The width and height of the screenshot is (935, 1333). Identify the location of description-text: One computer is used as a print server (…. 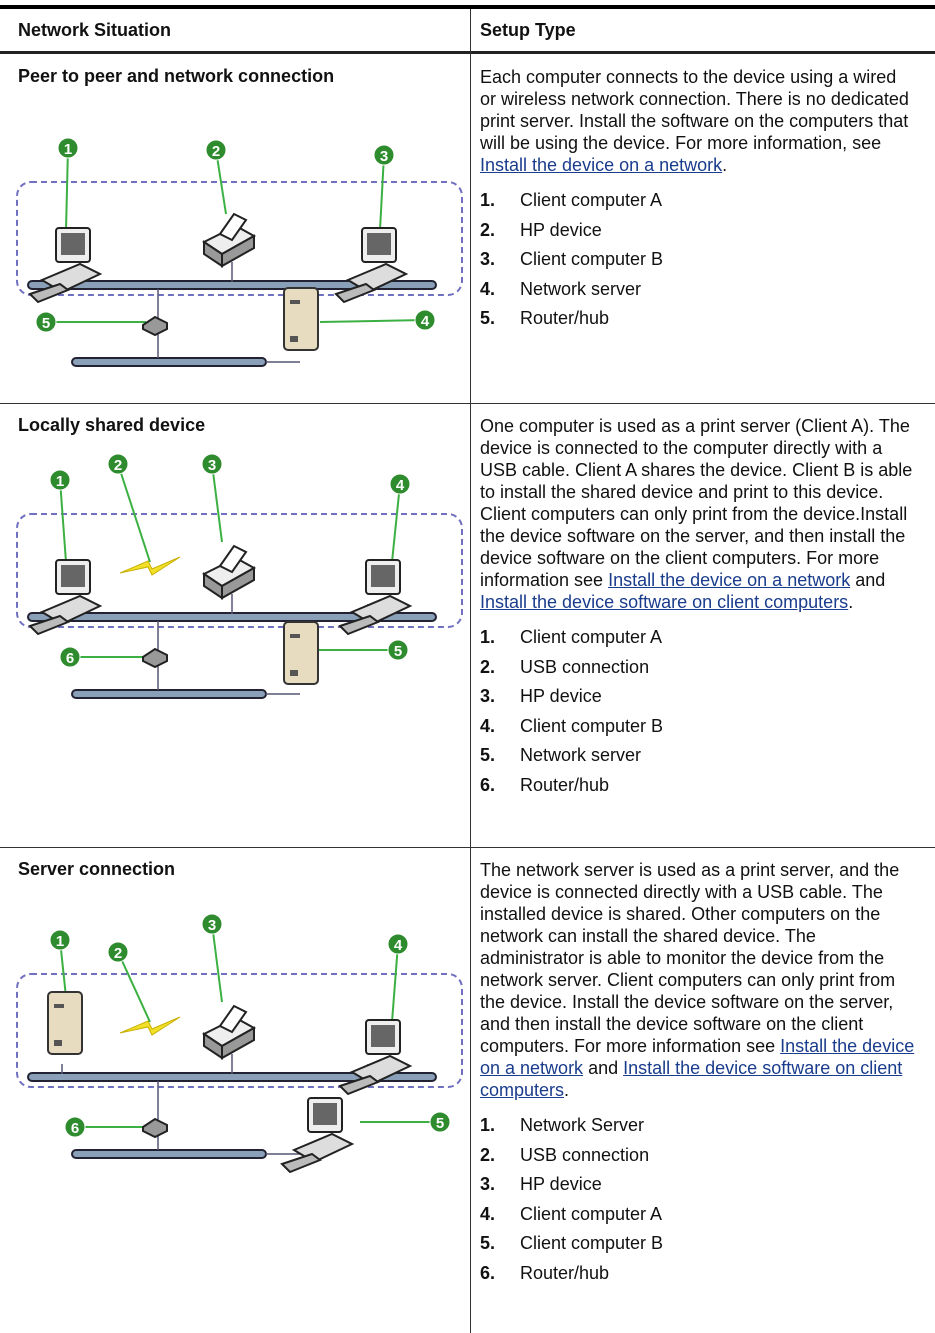
(696, 503).